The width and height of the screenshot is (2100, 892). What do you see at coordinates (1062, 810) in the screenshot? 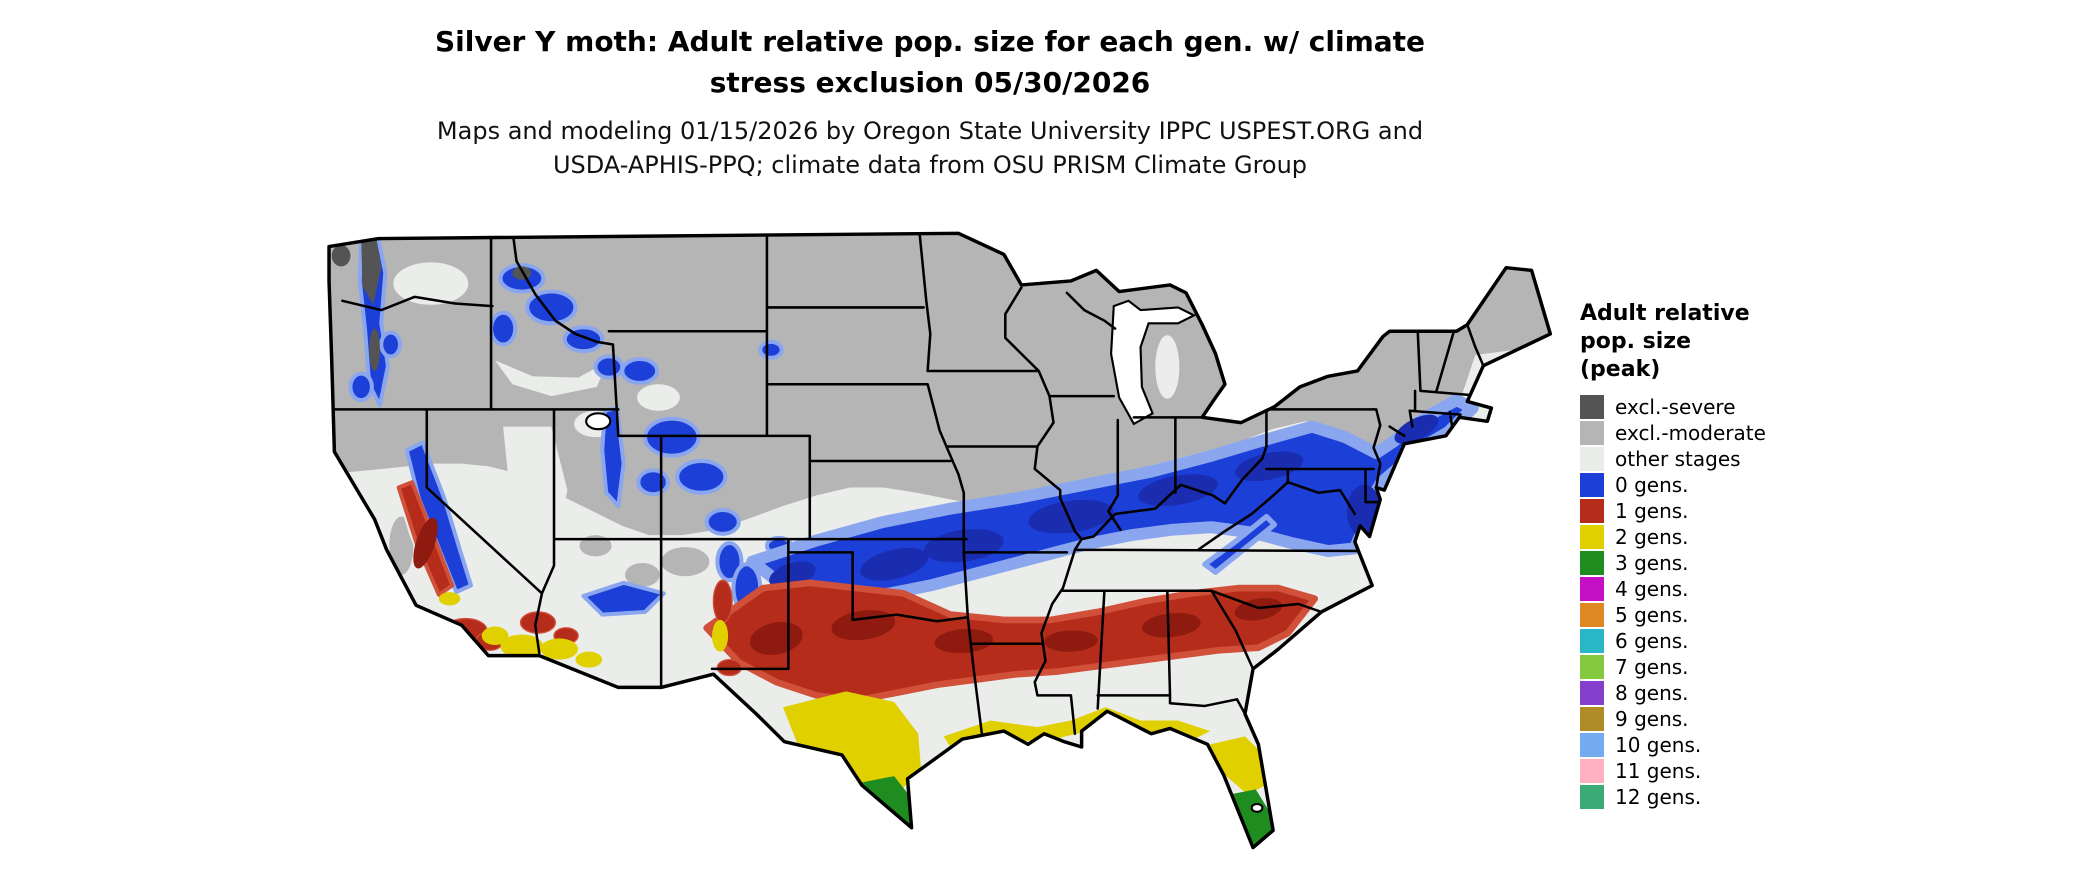
I see `band-3-gens` at bounding box center [1062, 810].